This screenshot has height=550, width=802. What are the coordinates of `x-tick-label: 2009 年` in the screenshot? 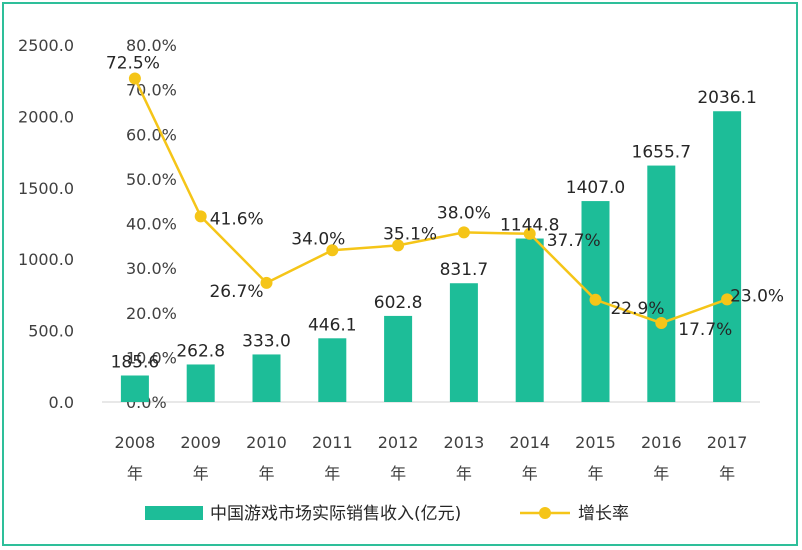 It's located at (200, 458).